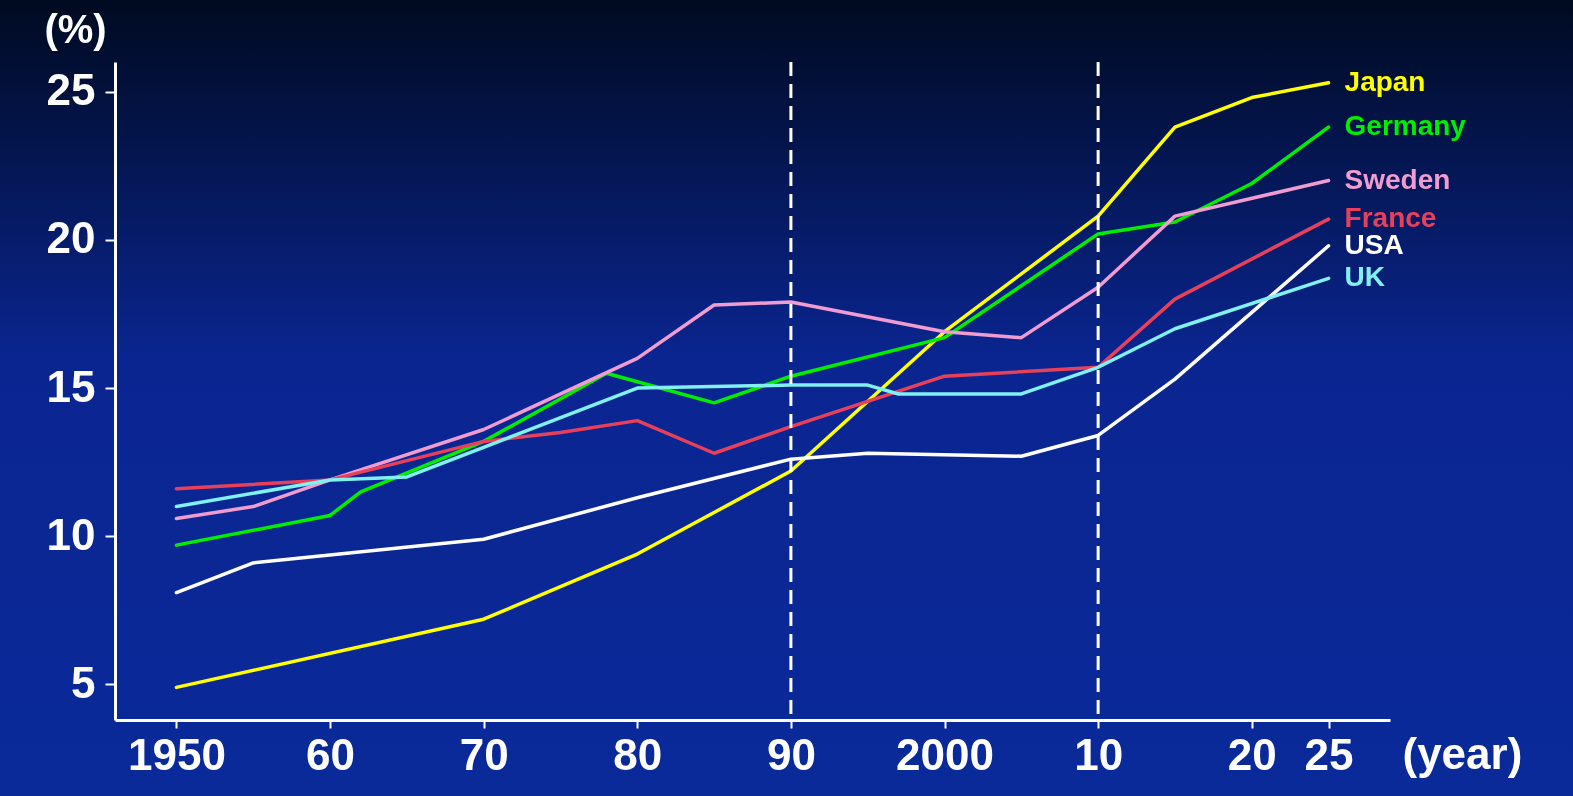  Describe the element at coordinates (1385, 81) in the screenshot. I see `series-label: Japan` at that location.